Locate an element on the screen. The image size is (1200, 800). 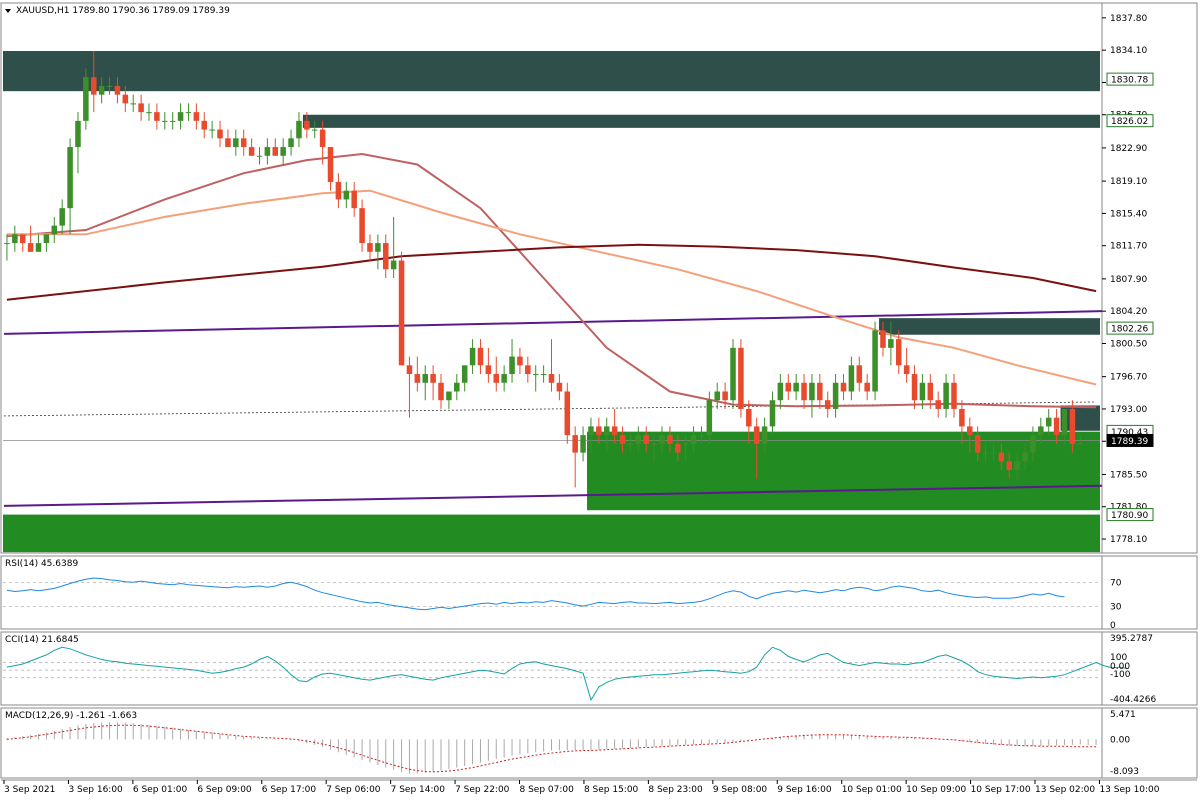
time-tick-label: 10 Sep 01:00 is located at coordinates (872, 790).